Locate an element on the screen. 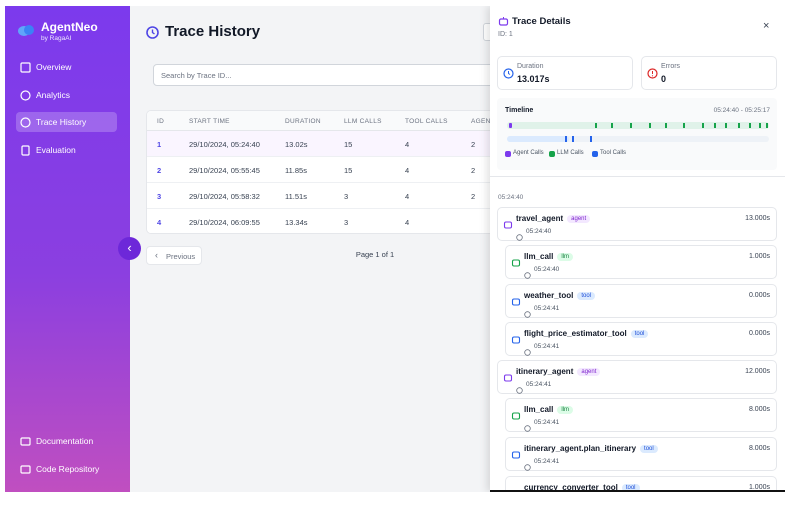  span-name: llm_call is located at coordinates (539, 256).